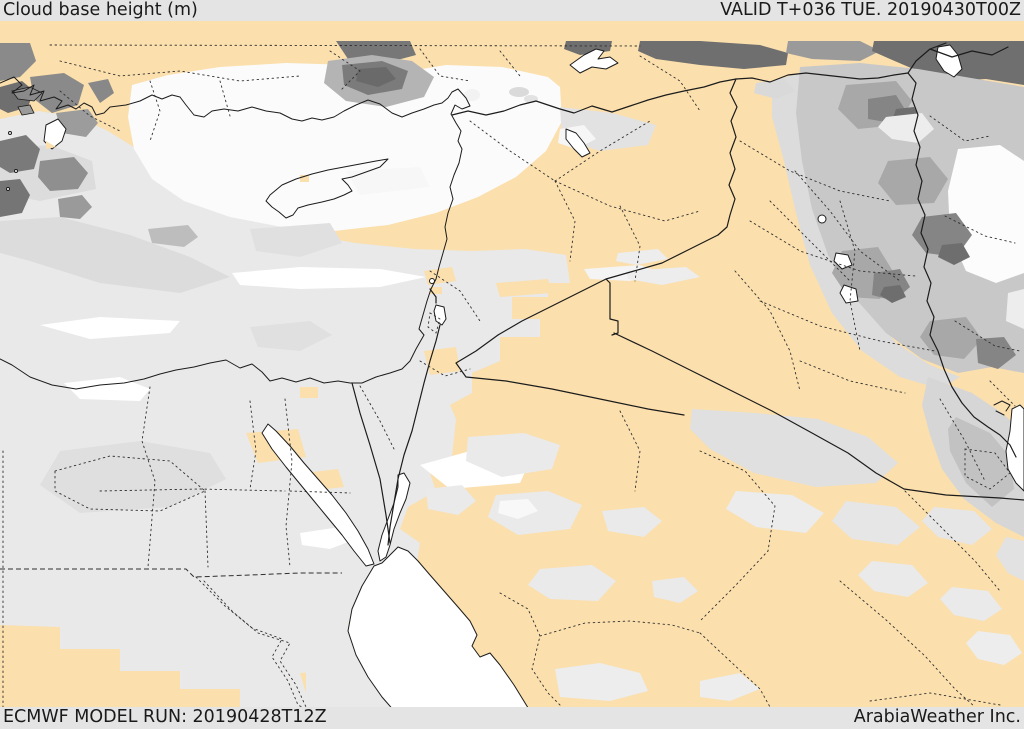  Describe the element at coordinates (958, 58) in the screenshot. I see `caucasus-borders` at that location.